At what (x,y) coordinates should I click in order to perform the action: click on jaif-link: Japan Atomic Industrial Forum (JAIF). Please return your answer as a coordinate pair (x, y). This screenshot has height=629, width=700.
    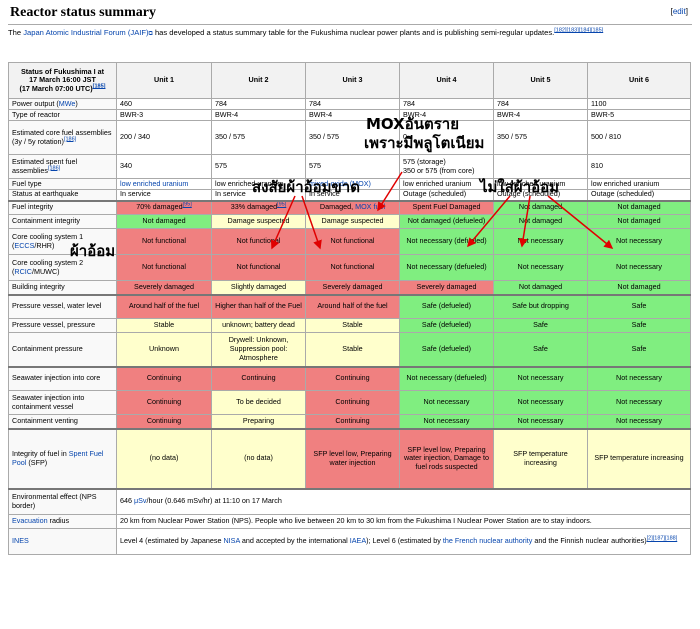
    Looking at the image, I should click on (86, 32).